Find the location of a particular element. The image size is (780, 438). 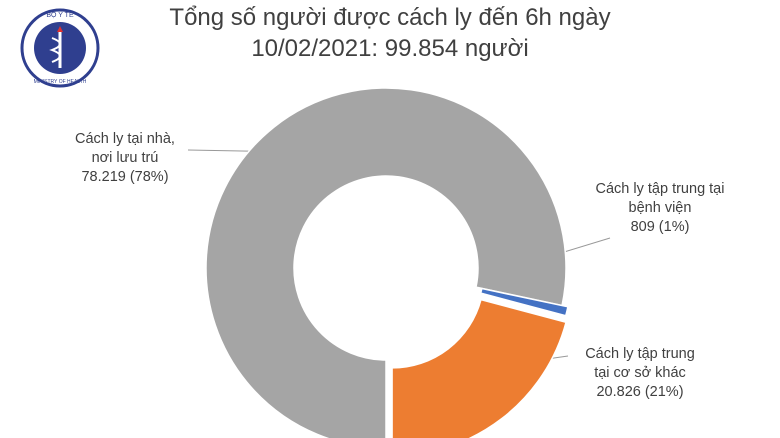

slice-label: Cách ly tập trung tại cơ sở khác is located at coordinates (640, 363).